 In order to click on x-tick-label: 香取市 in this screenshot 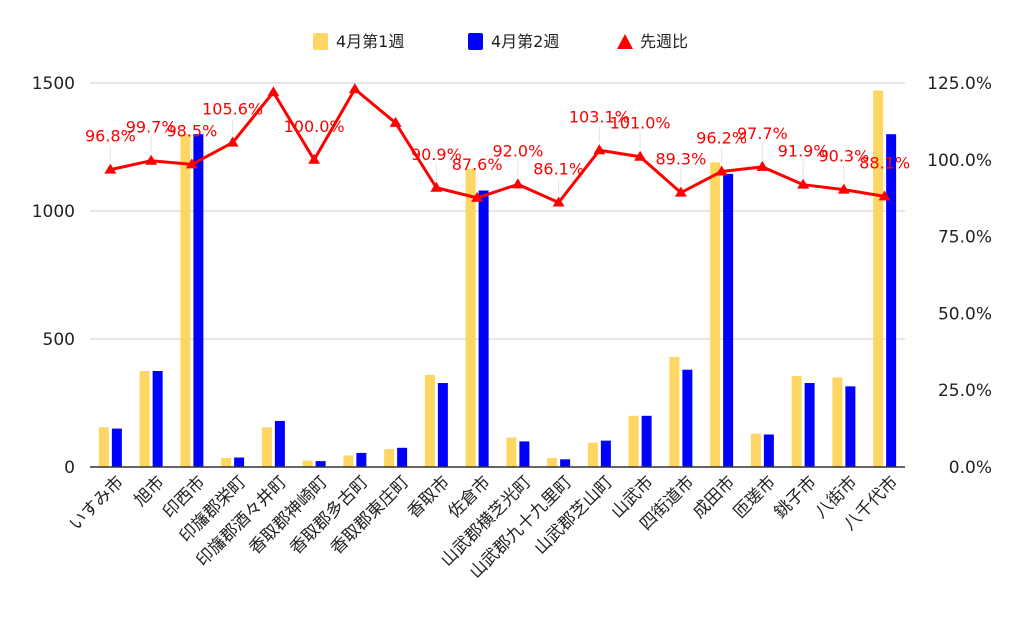, I will do `click(429, 497)`.